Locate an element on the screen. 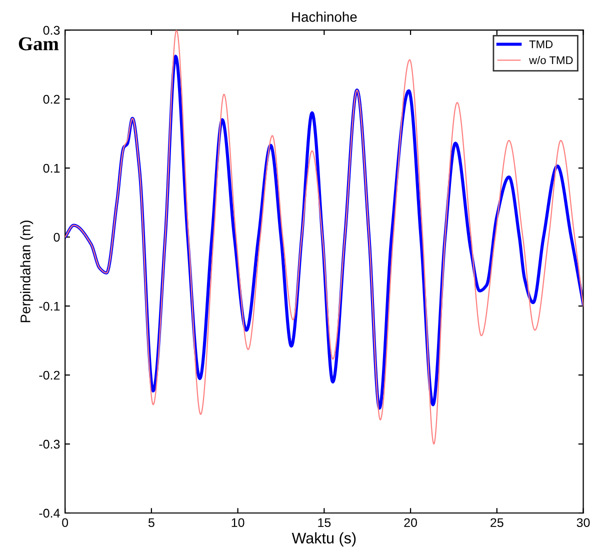  y-tick-label: 0.2 is located at coordinates (51, 99).